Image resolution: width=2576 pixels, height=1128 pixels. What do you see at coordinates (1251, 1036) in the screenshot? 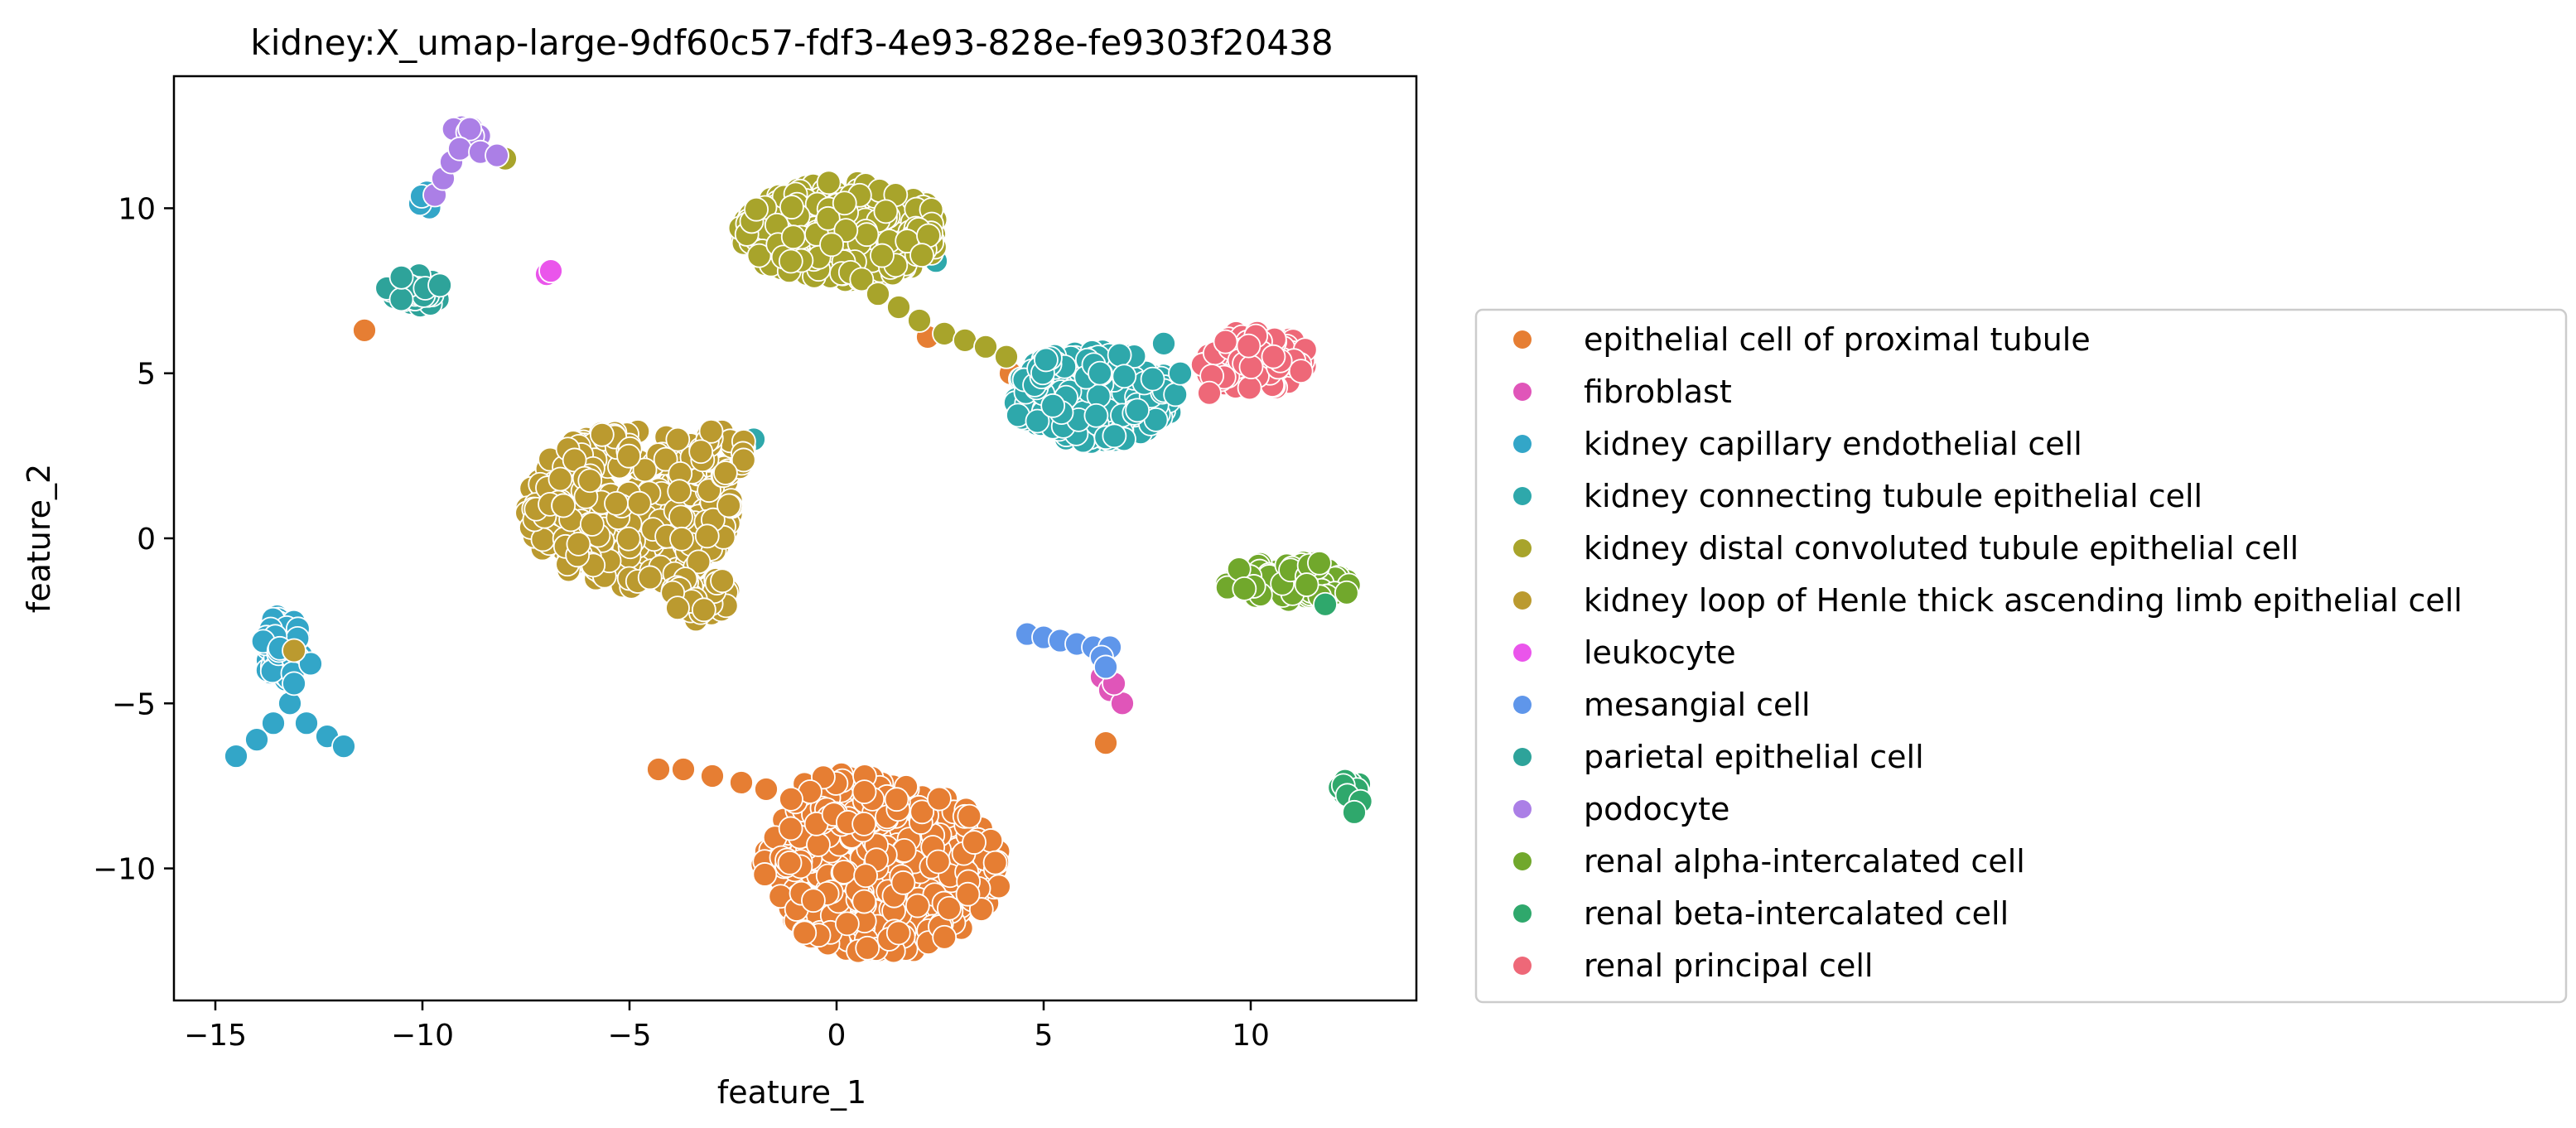
I see `x-tick-label: 10` at bounding box center [1251, 1036].